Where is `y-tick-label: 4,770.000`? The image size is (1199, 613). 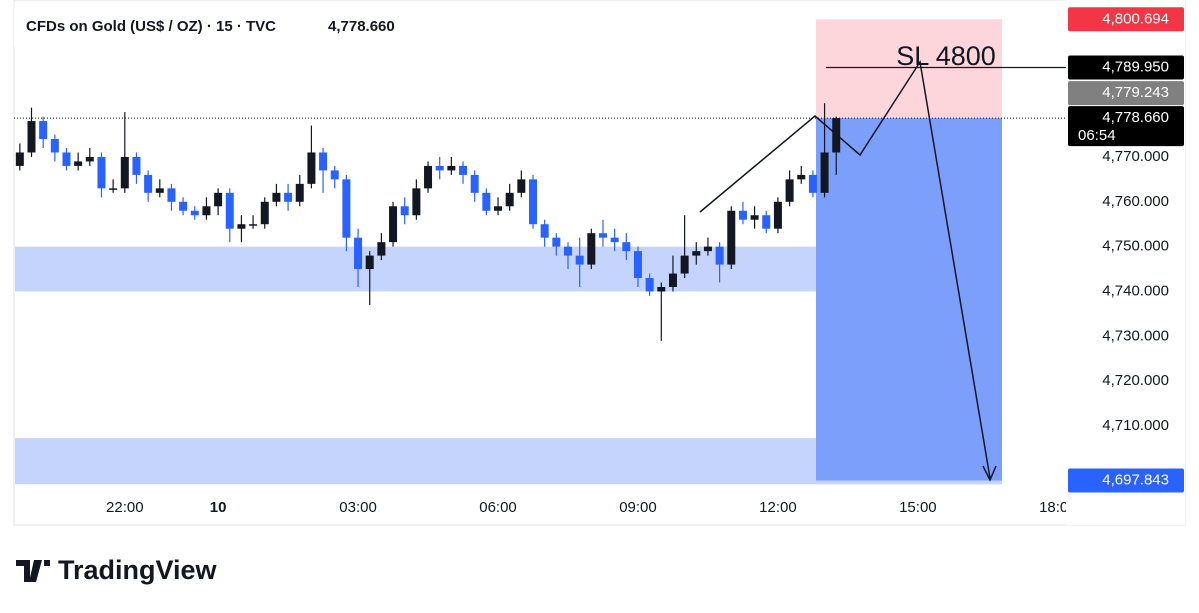
y-tick-label: 4,770.000 is located at coordinates (1135, 156).